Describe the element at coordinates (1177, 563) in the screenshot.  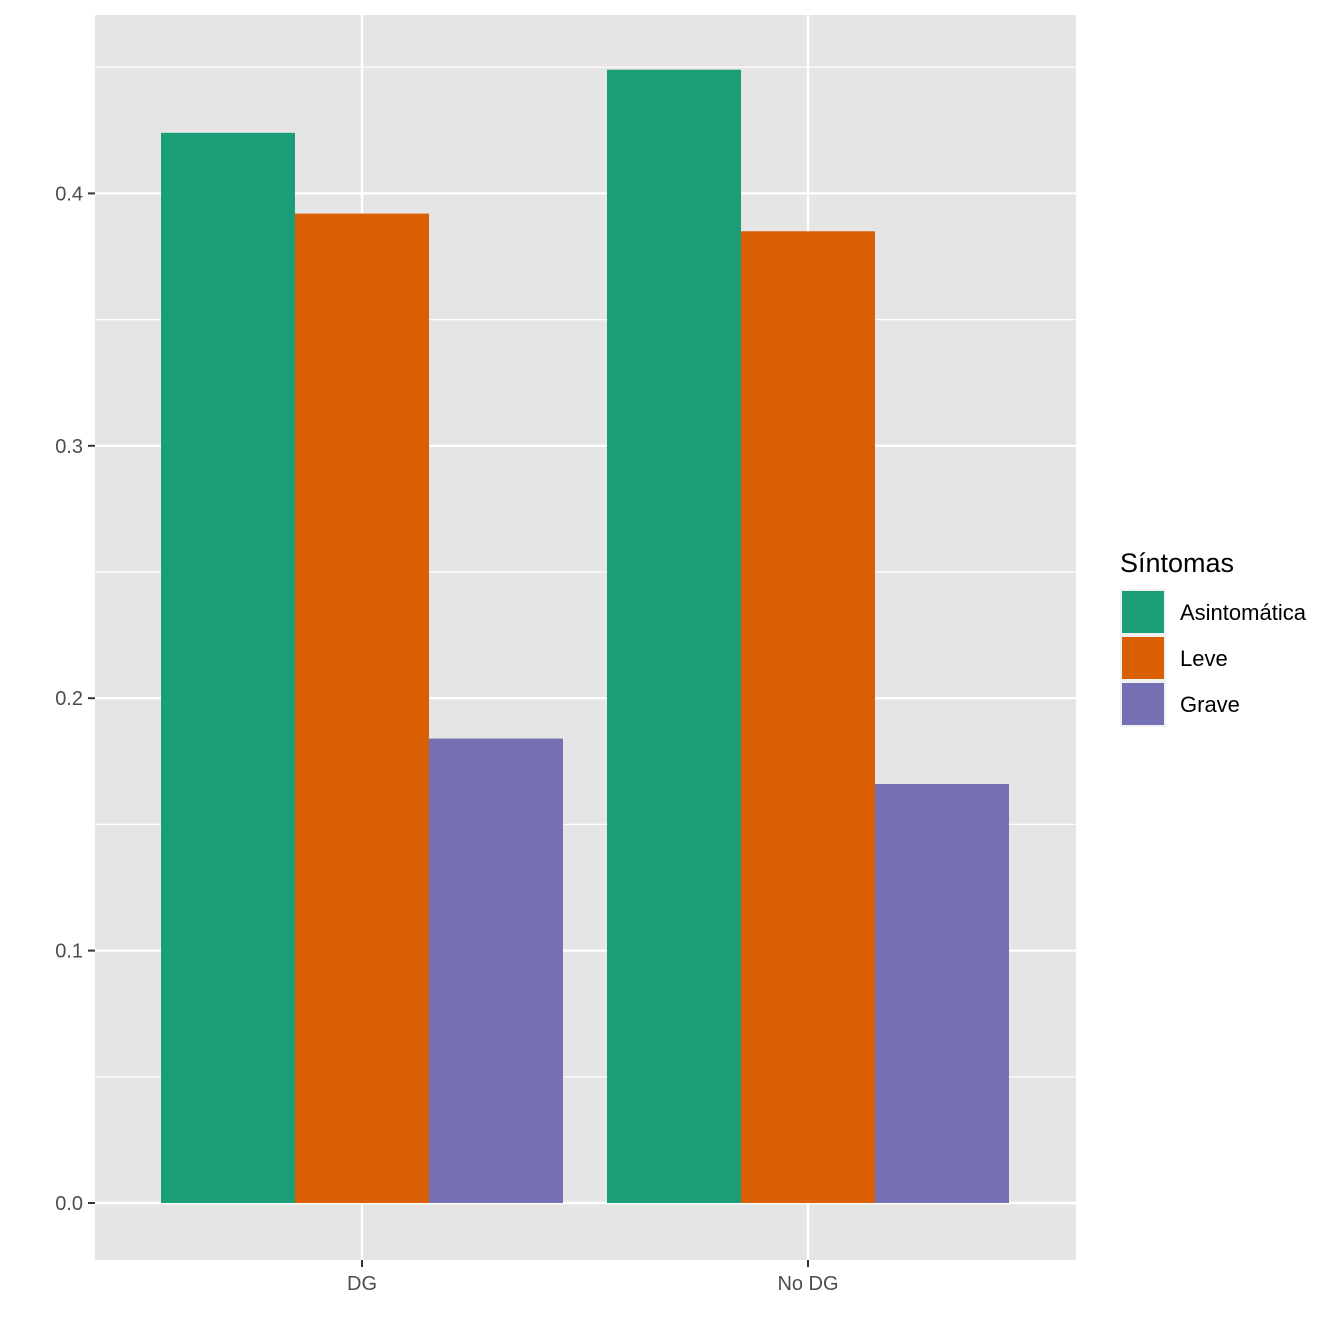
I see `legend-title: Síntomas` at that location.